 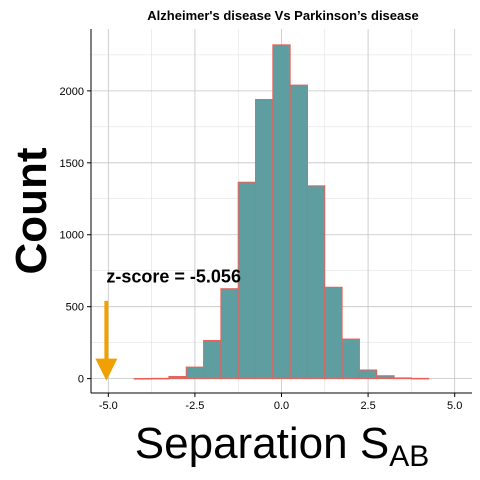 What do you see at coordinates (281, 406) in the screenshot?
I see `x-tick-label: 0.0` at bounding box center [281, 406].